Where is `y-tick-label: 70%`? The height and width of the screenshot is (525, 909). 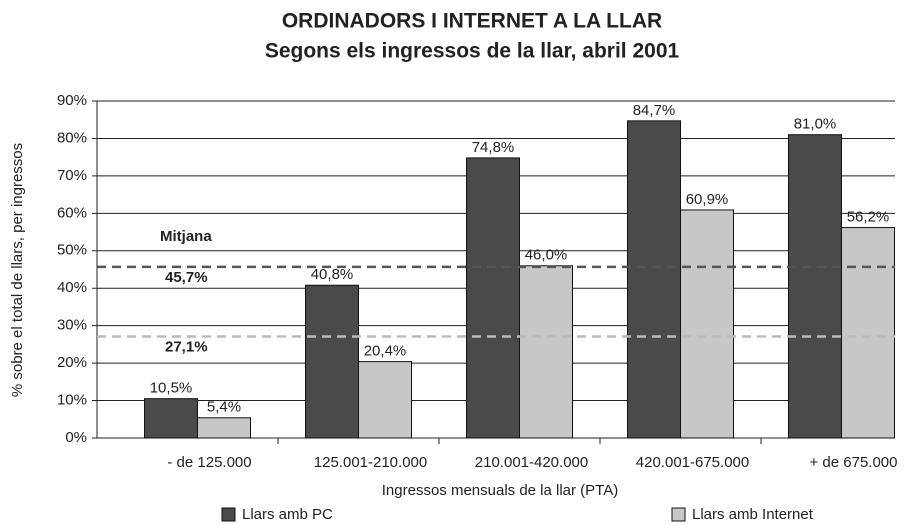 y-tick-label: 70% is located at coordinates (72, 175).